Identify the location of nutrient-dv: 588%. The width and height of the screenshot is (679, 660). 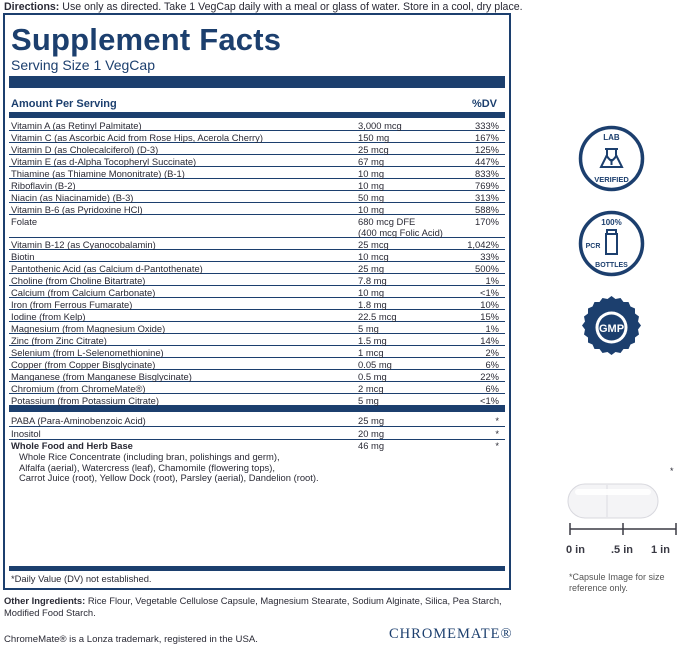
(487, 209).